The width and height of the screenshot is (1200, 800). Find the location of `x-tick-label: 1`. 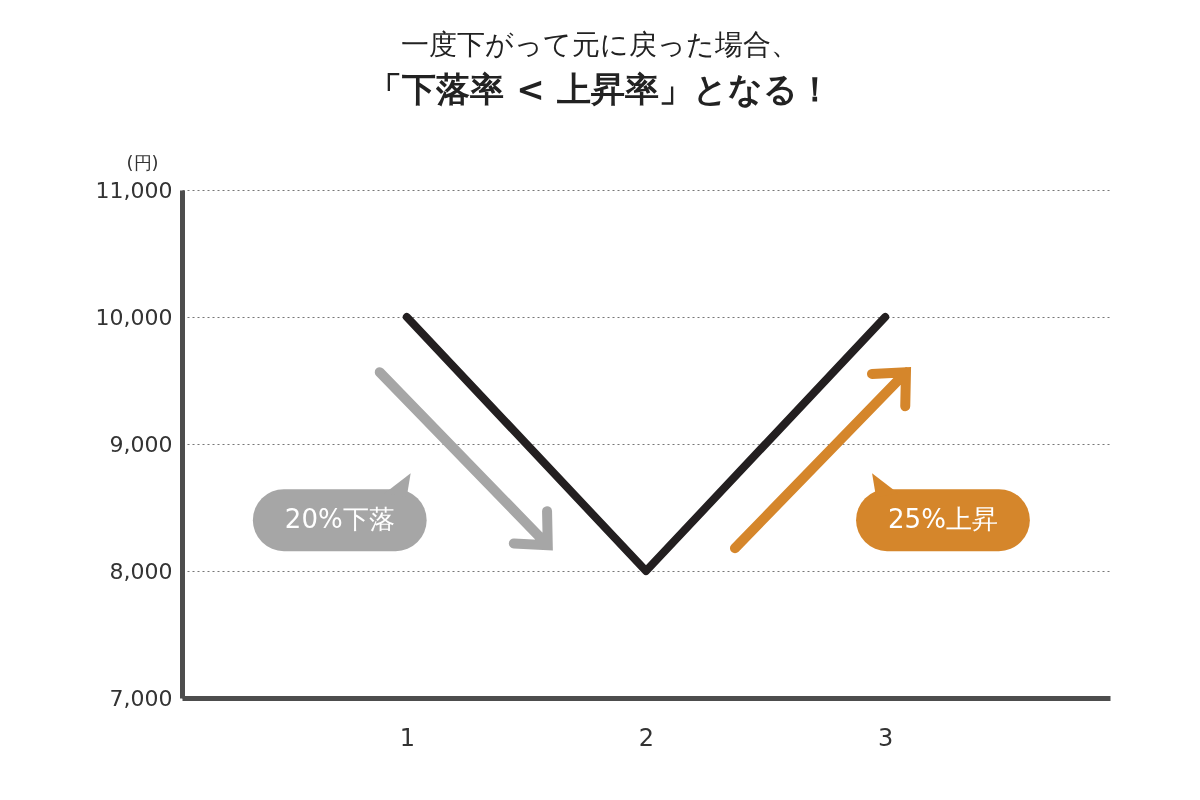

x-tick-label: 1 is located at coordinates (407, 737).